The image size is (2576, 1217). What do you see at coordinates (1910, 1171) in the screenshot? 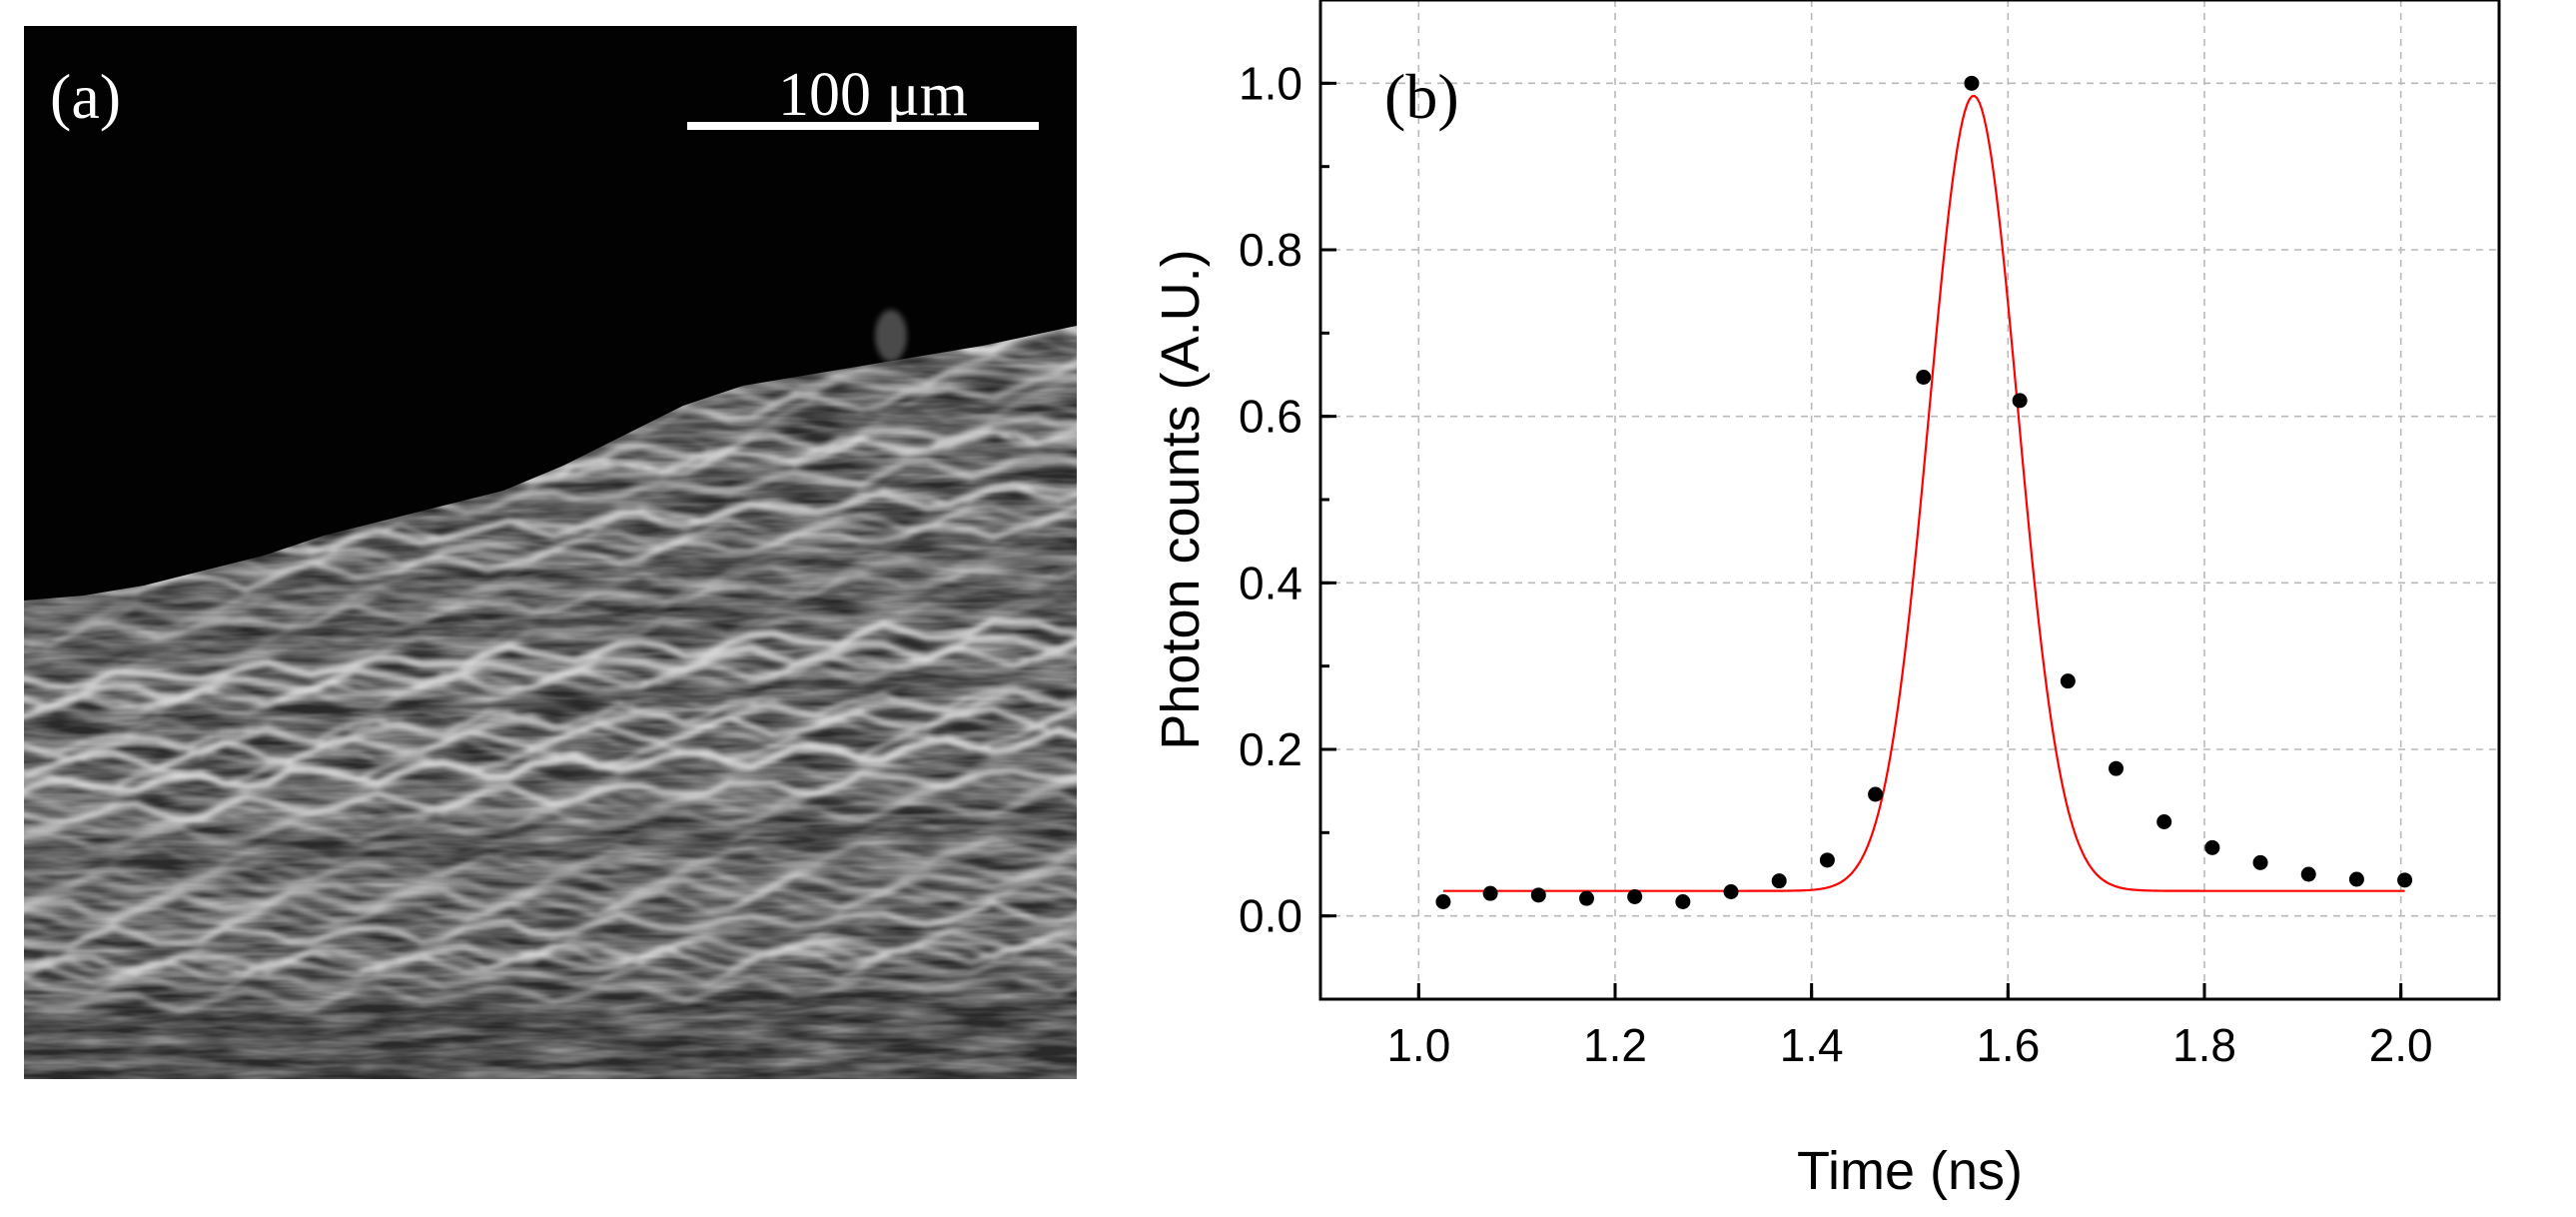
I see `x-axis-label: Time (ns)` at bounding box center [1910, 1171].